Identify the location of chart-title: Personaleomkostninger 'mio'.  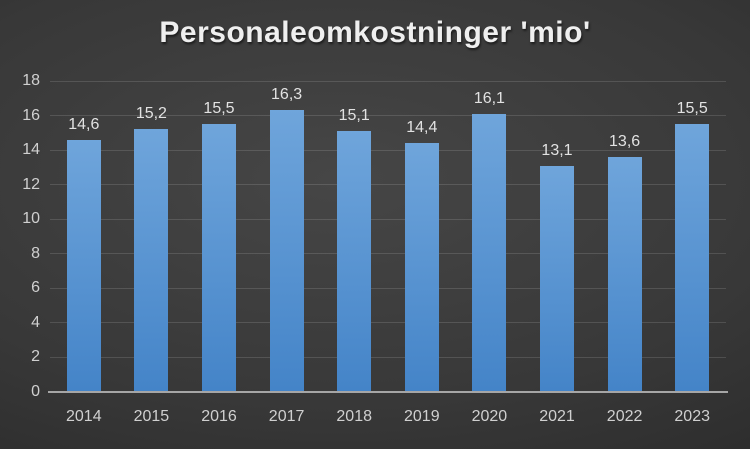
(375, 32).